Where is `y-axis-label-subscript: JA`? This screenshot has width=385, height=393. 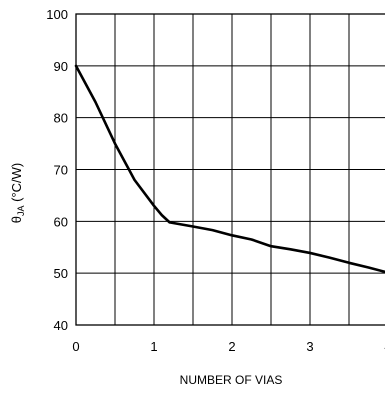 y-axis-label-subscript: JA is located at coordinates (21, 211).